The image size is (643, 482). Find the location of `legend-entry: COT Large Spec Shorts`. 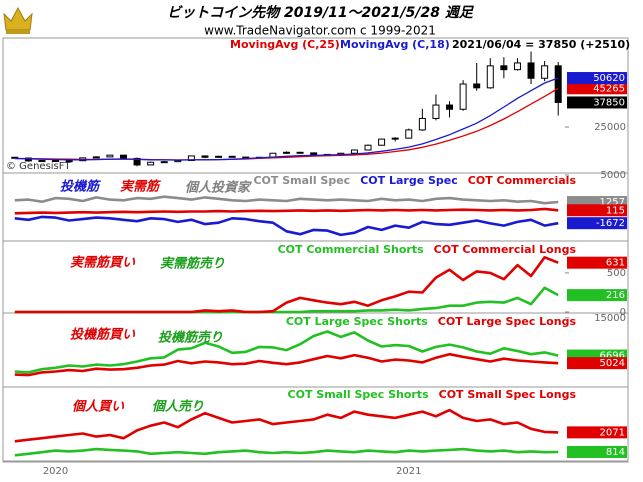

legend-entry: COT Large Spec Shorts is located at coordinates (357, 321).